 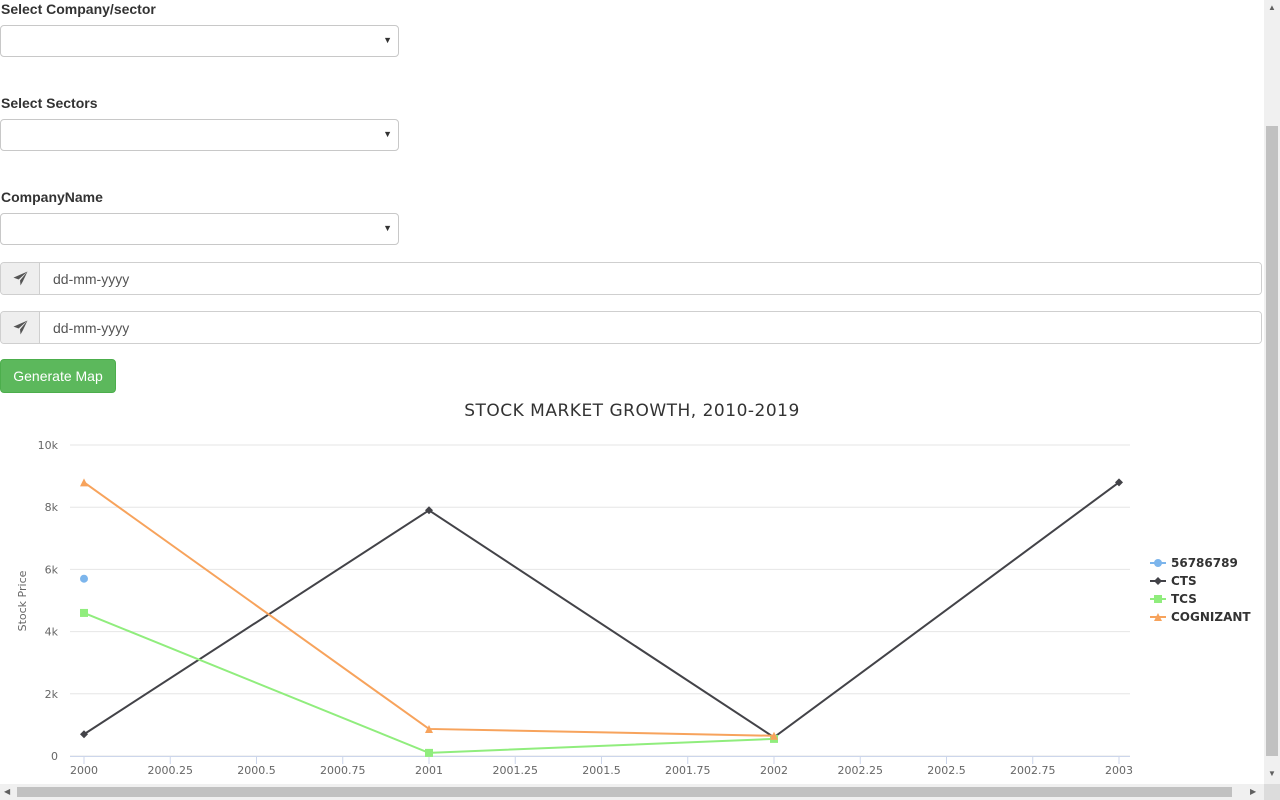 I want to click on from-date-group, so click(x=631, y=278).